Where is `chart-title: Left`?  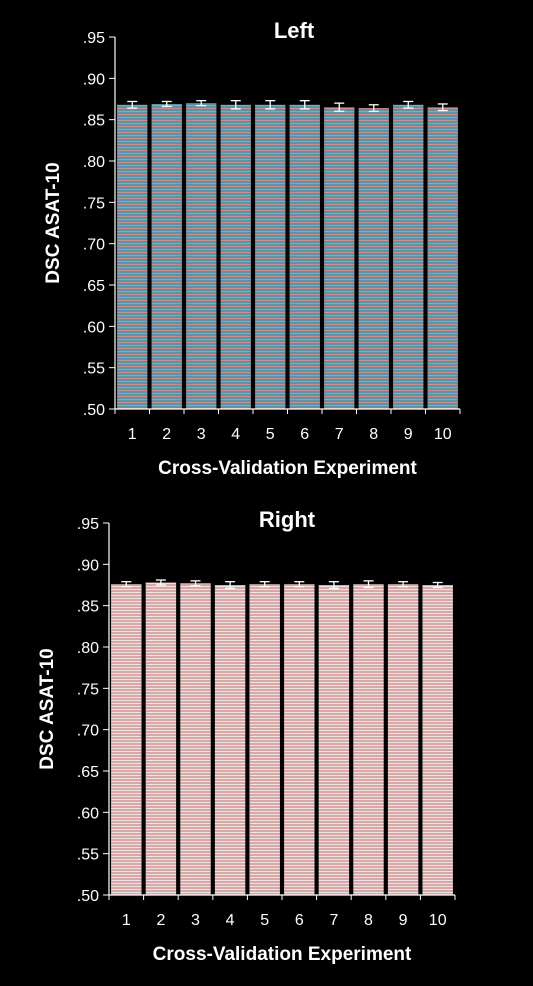 chart-title: Left is located at coordinates (294, 30).